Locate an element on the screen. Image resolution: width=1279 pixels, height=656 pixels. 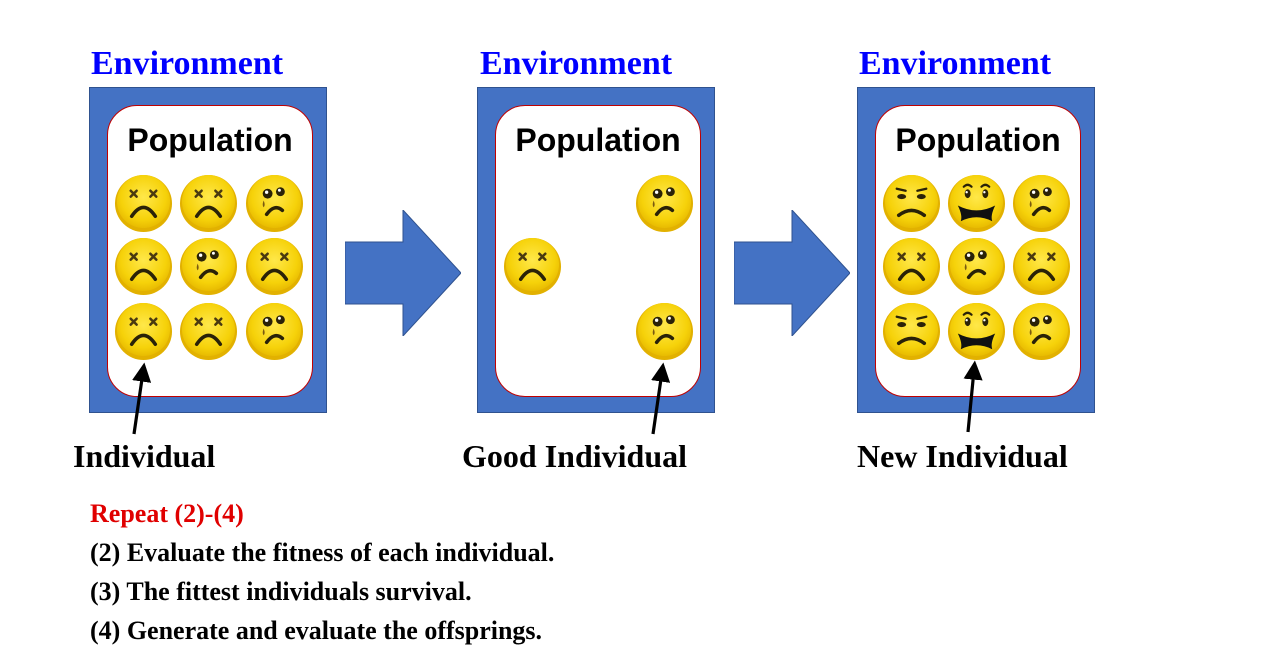
environment-title-3: Environment is located at coordinates (955, 63).